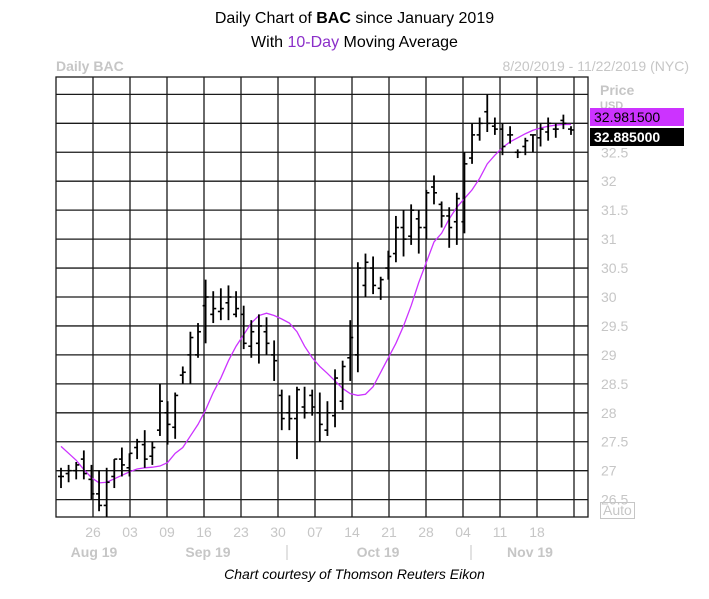  I want to click on chart-header-symbol: Daily BAC, so click(90, 66).